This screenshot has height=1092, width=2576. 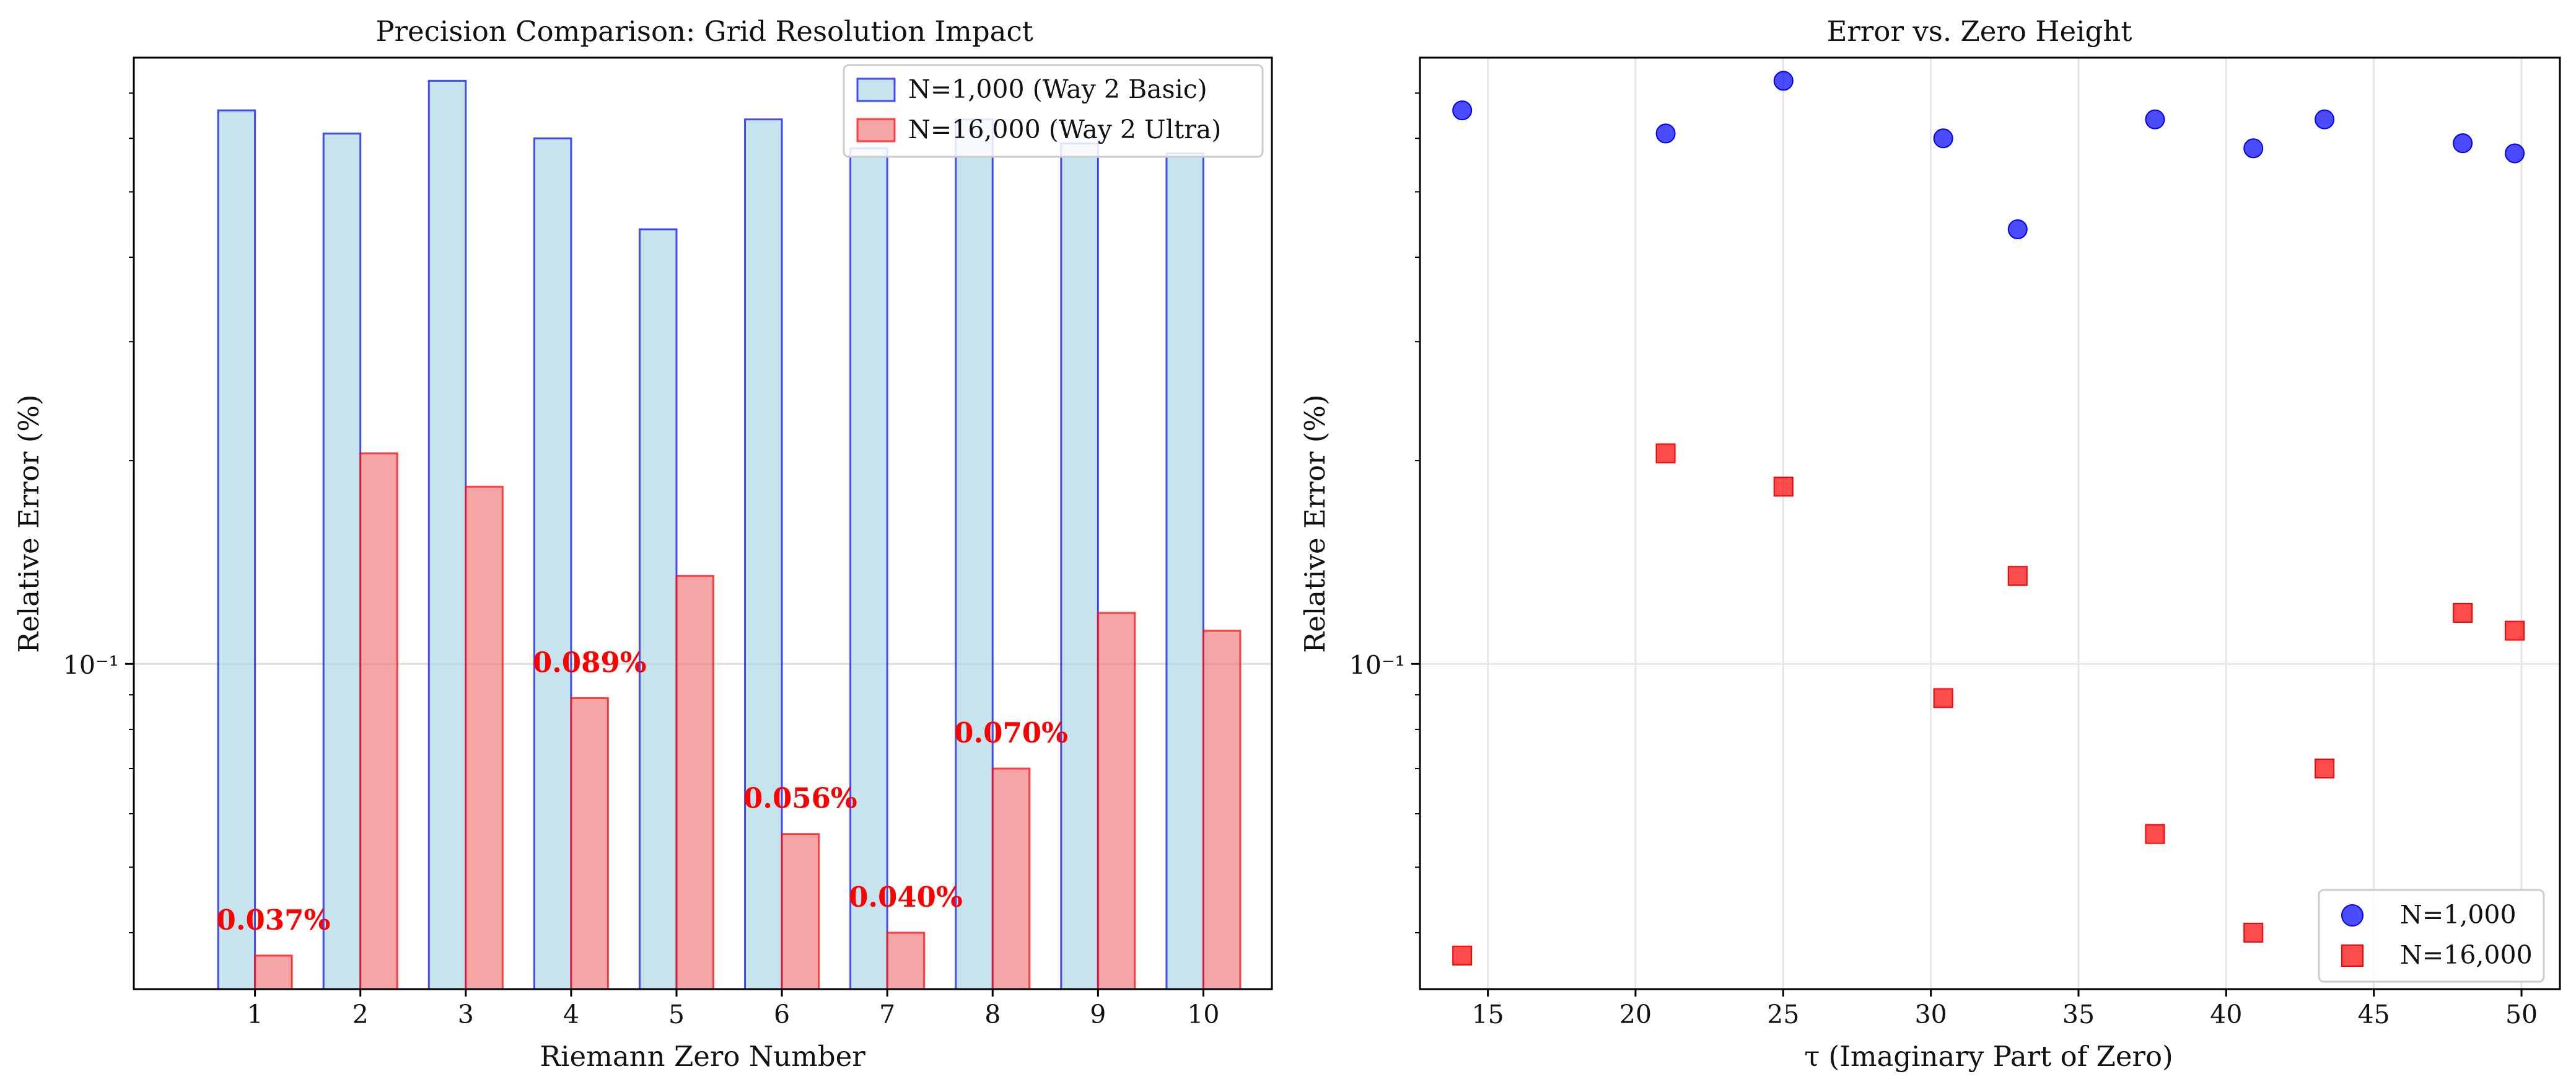 I want to click on bar-chart-annotations: 0.037% 0.089% 0.056% 0.040% 0.070%, so click(x=642, y=791).